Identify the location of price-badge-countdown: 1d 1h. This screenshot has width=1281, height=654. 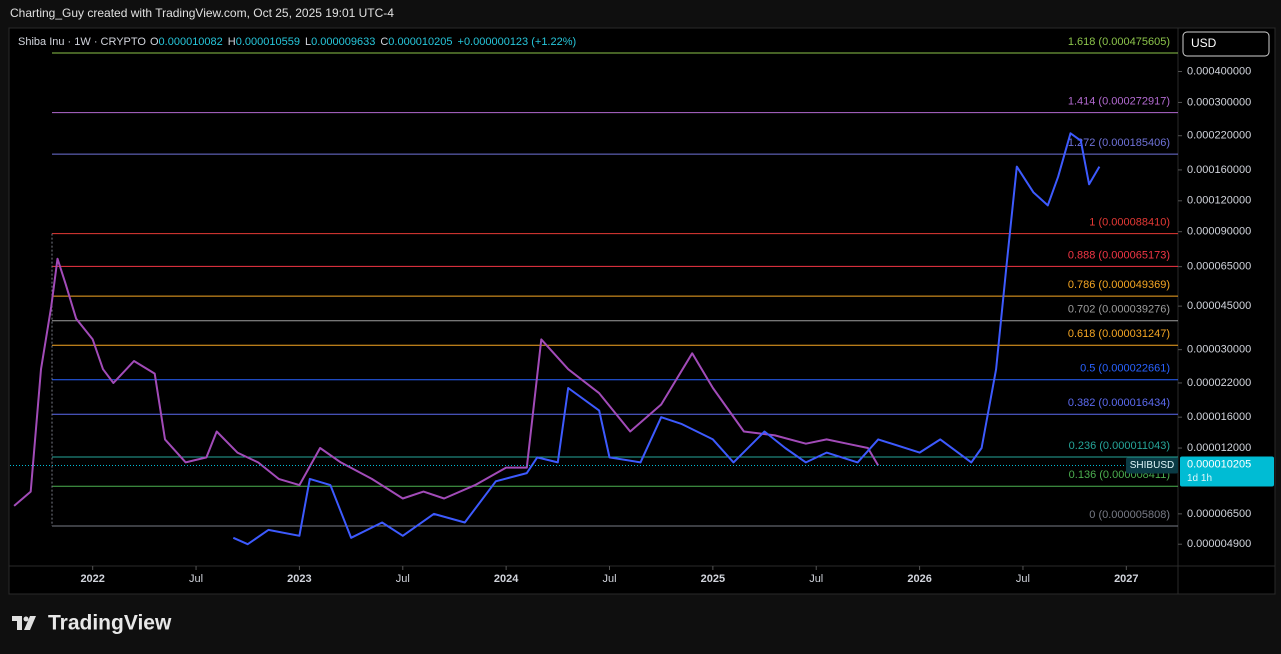
(1199, 478).